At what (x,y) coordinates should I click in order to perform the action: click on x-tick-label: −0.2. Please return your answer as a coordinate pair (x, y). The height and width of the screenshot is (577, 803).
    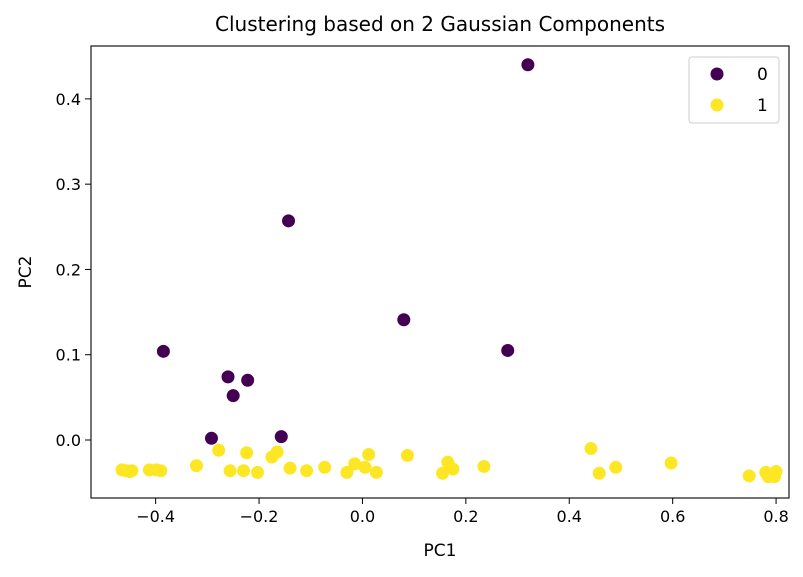
    Looking at the image, I should click on (259, 516).